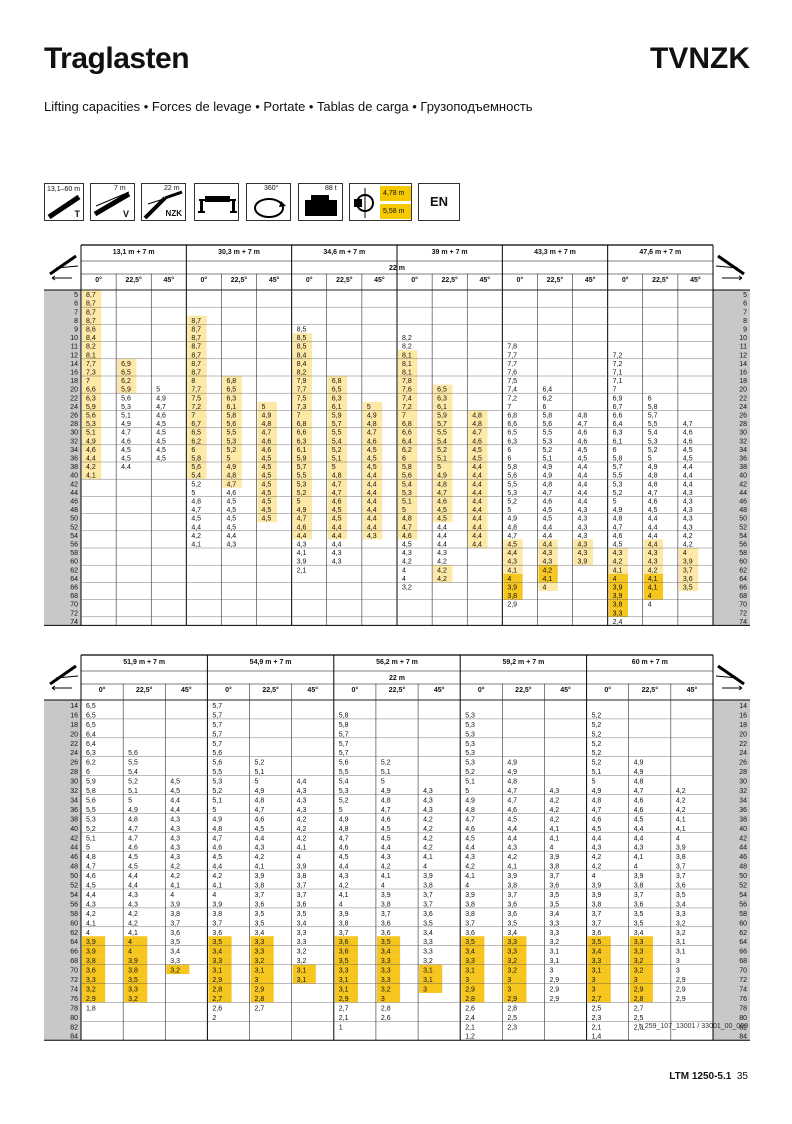  What do you see at coordinates (428, 952) in the screenshot?
I see `capacity-value: 3,3` at bounding box center [428, 952].